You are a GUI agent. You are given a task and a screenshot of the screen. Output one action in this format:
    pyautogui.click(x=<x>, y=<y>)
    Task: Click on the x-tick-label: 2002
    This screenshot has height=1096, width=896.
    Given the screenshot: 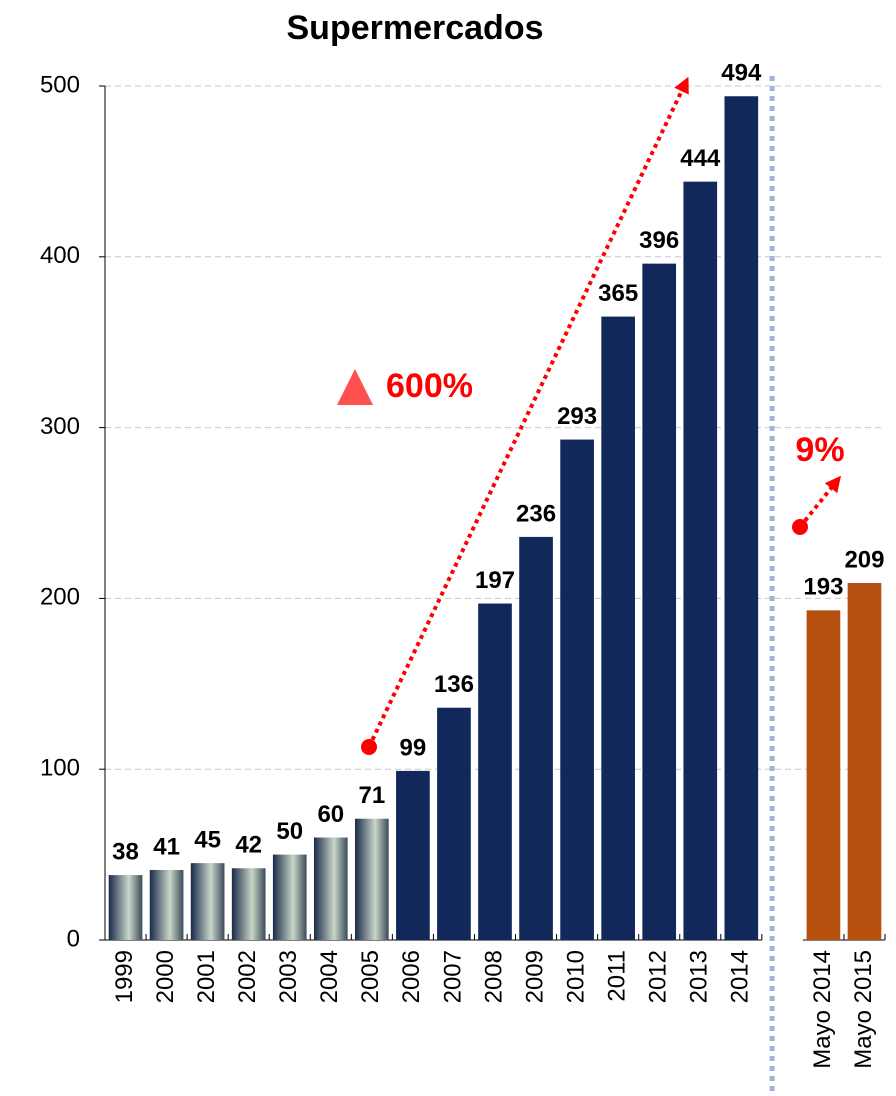 What is the action you would take?
    pyautogui.click(x=247, y=976)
    